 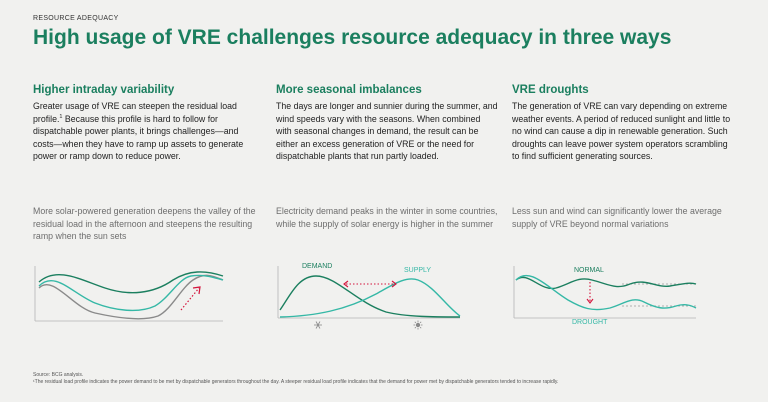 I want to click on residual-load-illustration, so click(x=129, y=294).